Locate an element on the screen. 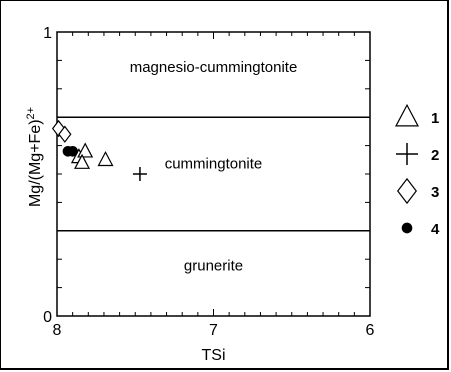  y-tick-label: 0 is located at coordinates (47, 317).